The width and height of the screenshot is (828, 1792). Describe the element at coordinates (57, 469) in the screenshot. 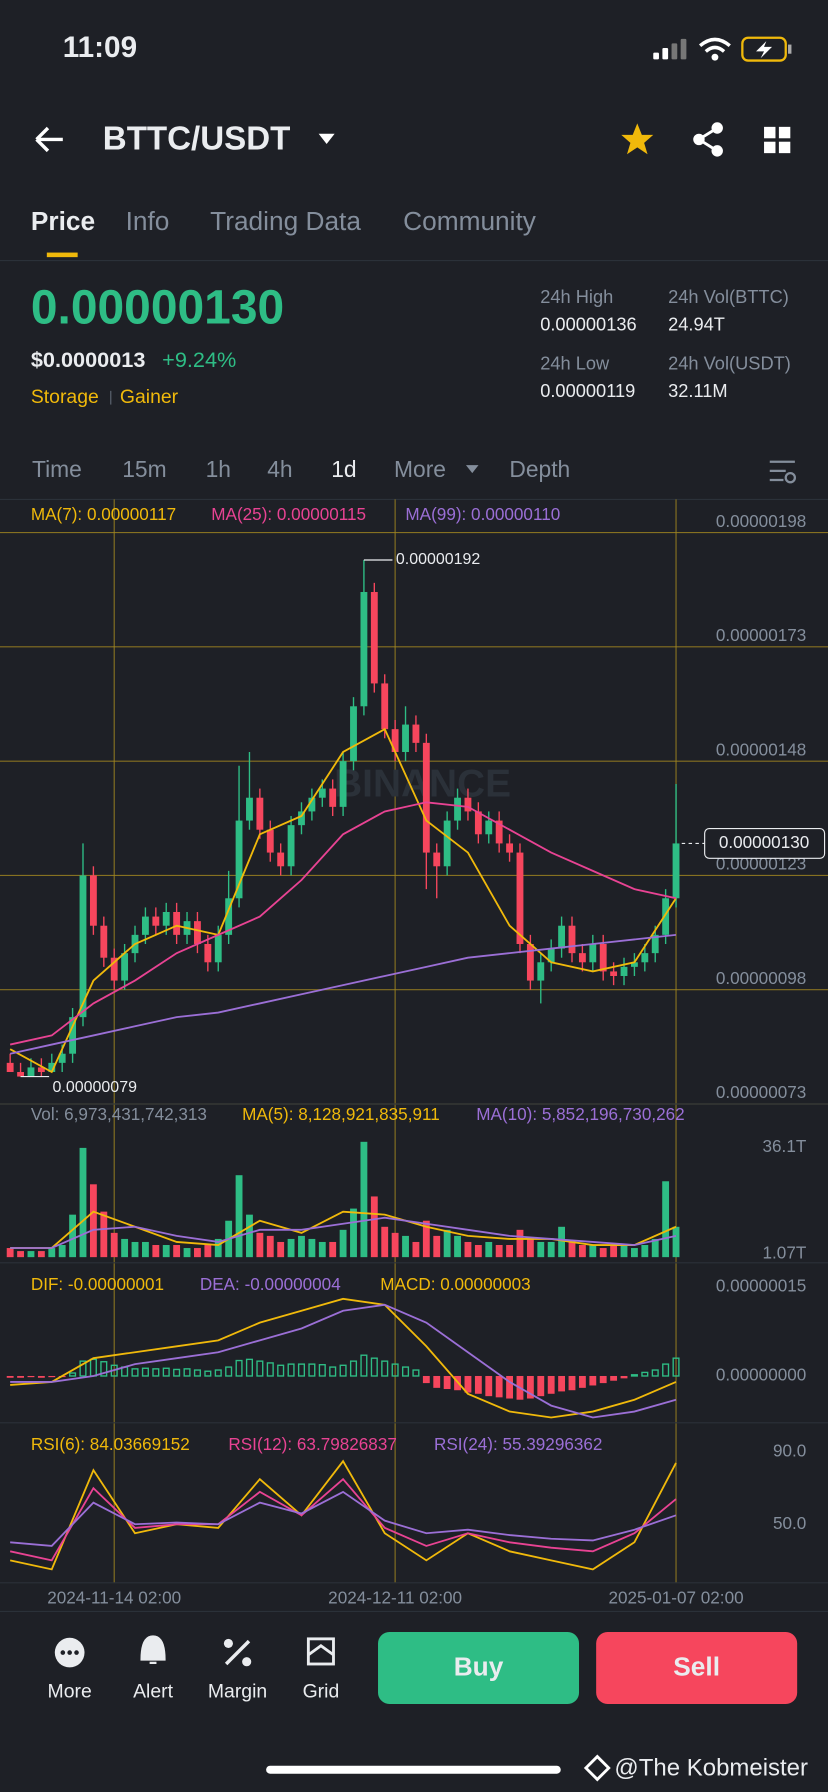

I see `interval: Time` at that location.